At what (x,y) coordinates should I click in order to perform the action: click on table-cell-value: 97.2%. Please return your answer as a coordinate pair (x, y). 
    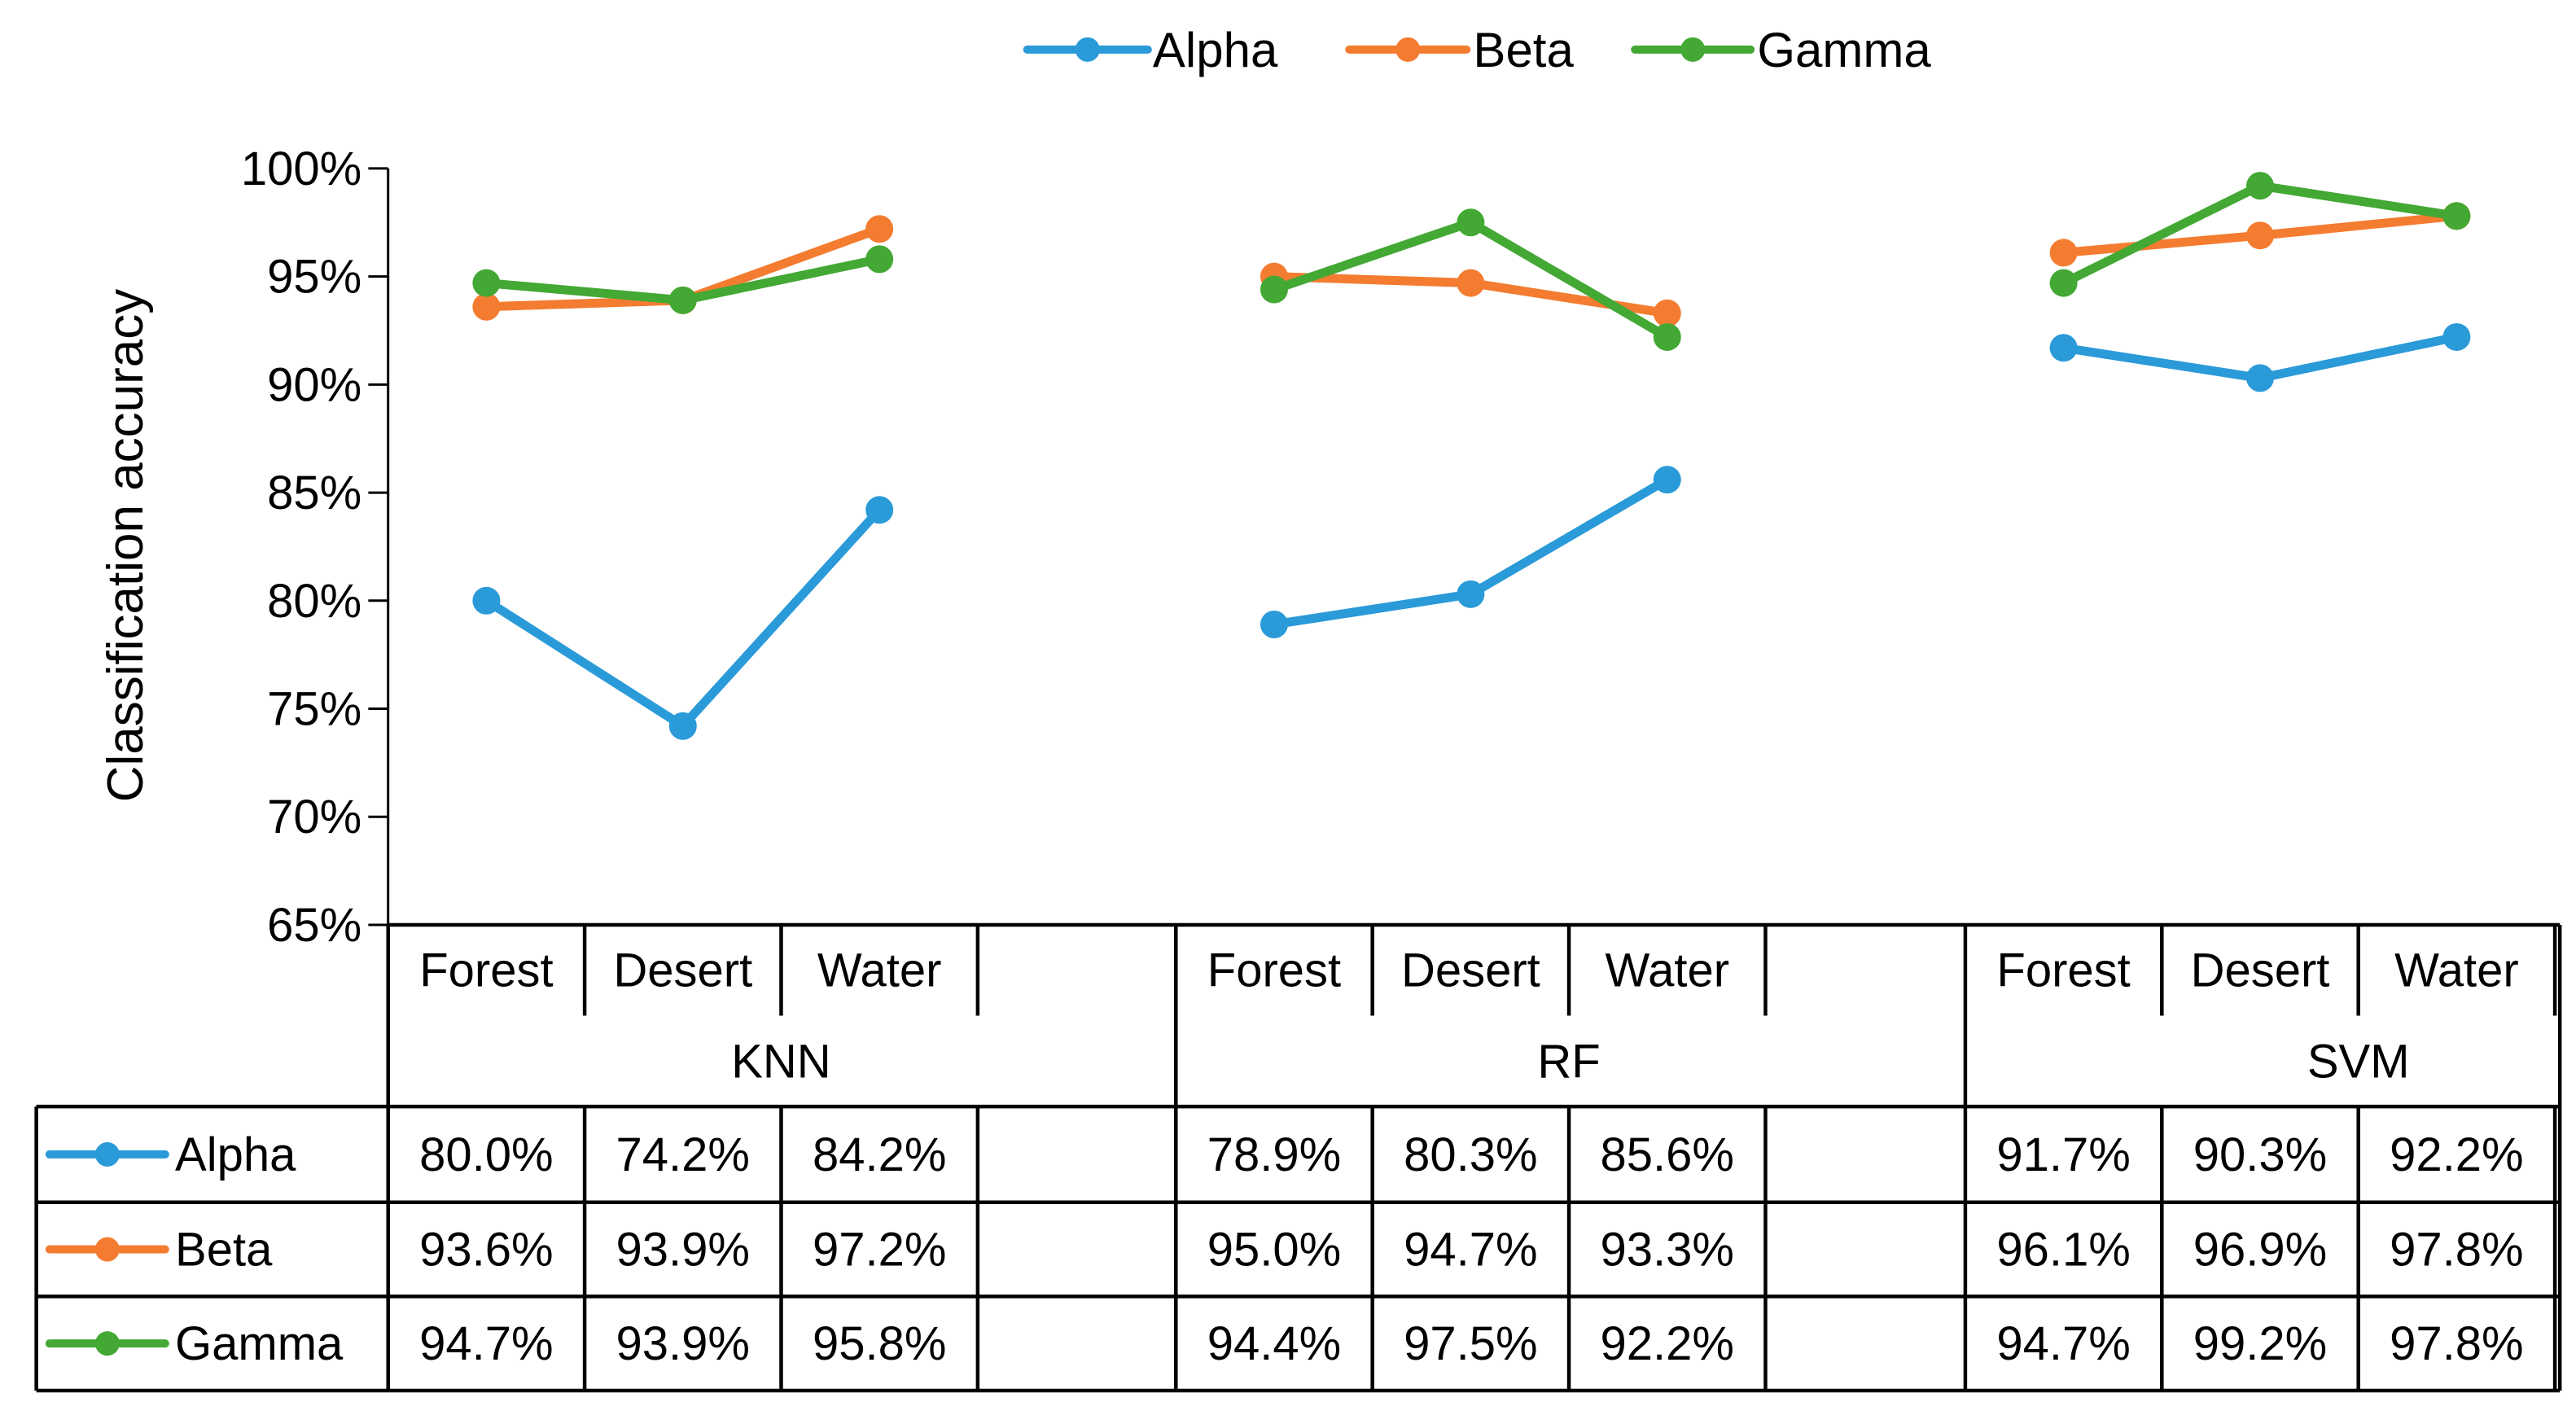
    Looking at the image, I should click on (879, 1250).